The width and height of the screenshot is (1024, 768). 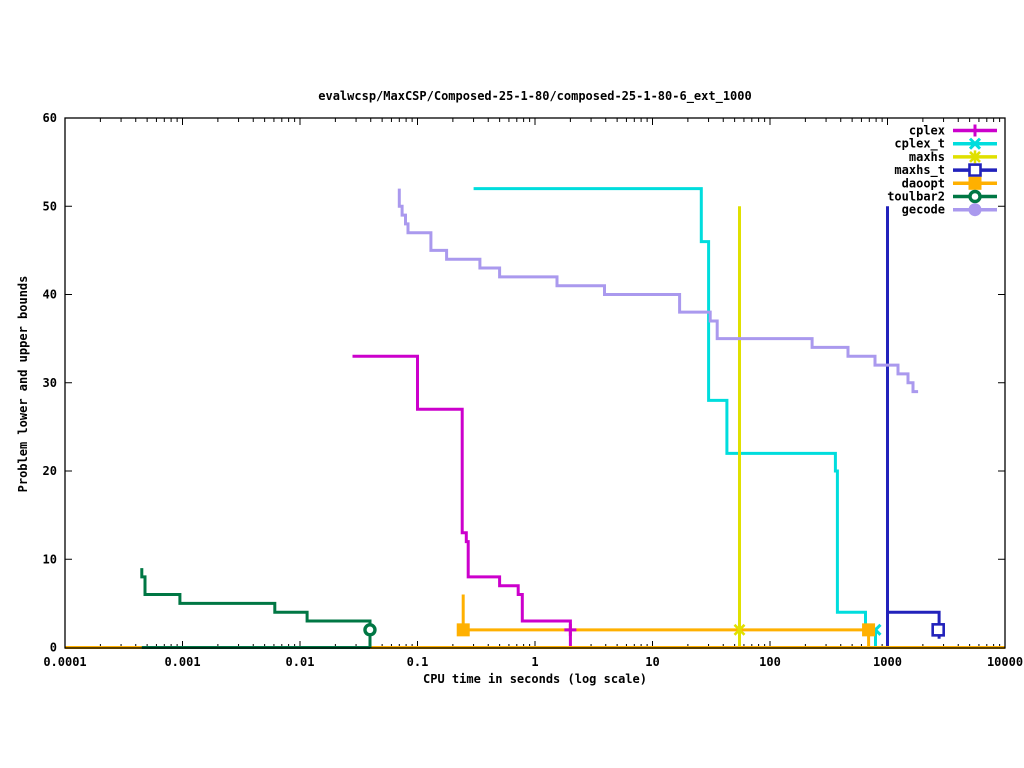 What do you see at coordinates (919, 170) in the screenshot?
I see `legend-label: maxhs_t` at bounding box center [919, 170].